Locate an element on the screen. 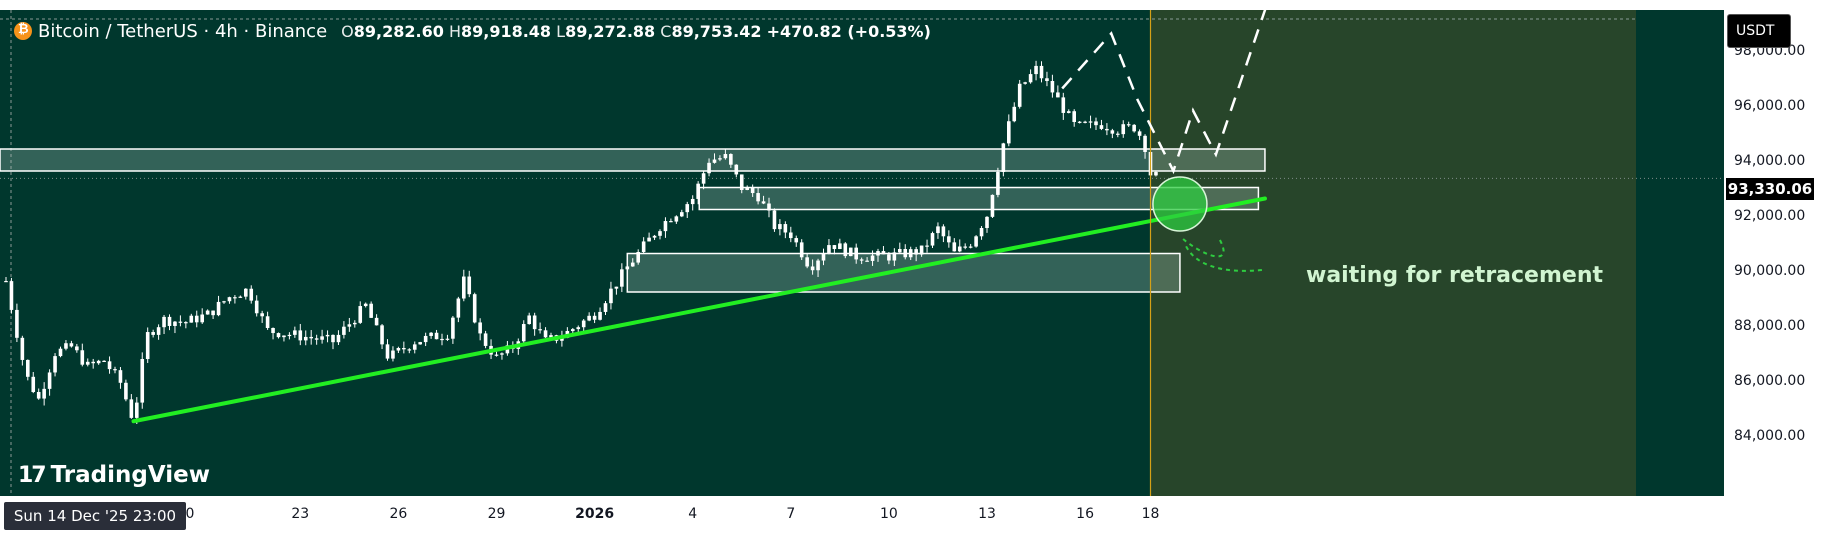 This screenshot has width=1824, height=541. close-value: 89,753.42 is located at coordinates (716, 31).